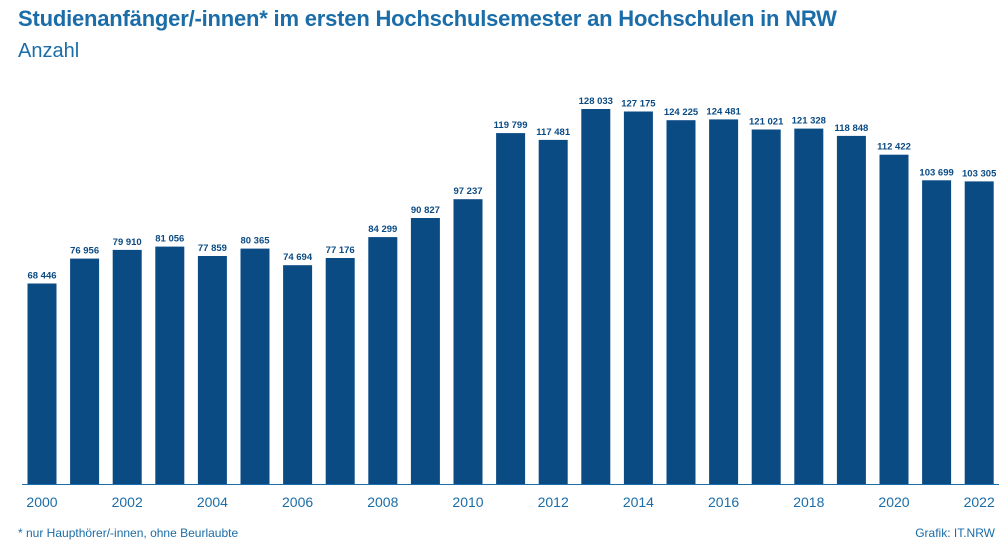 The width and height of the screenshot is (999, 550). What do you see at coordinates (127, 242) in the screenshot?
I see `value-label-2002: 79 910` at bounding box center [127, 242].